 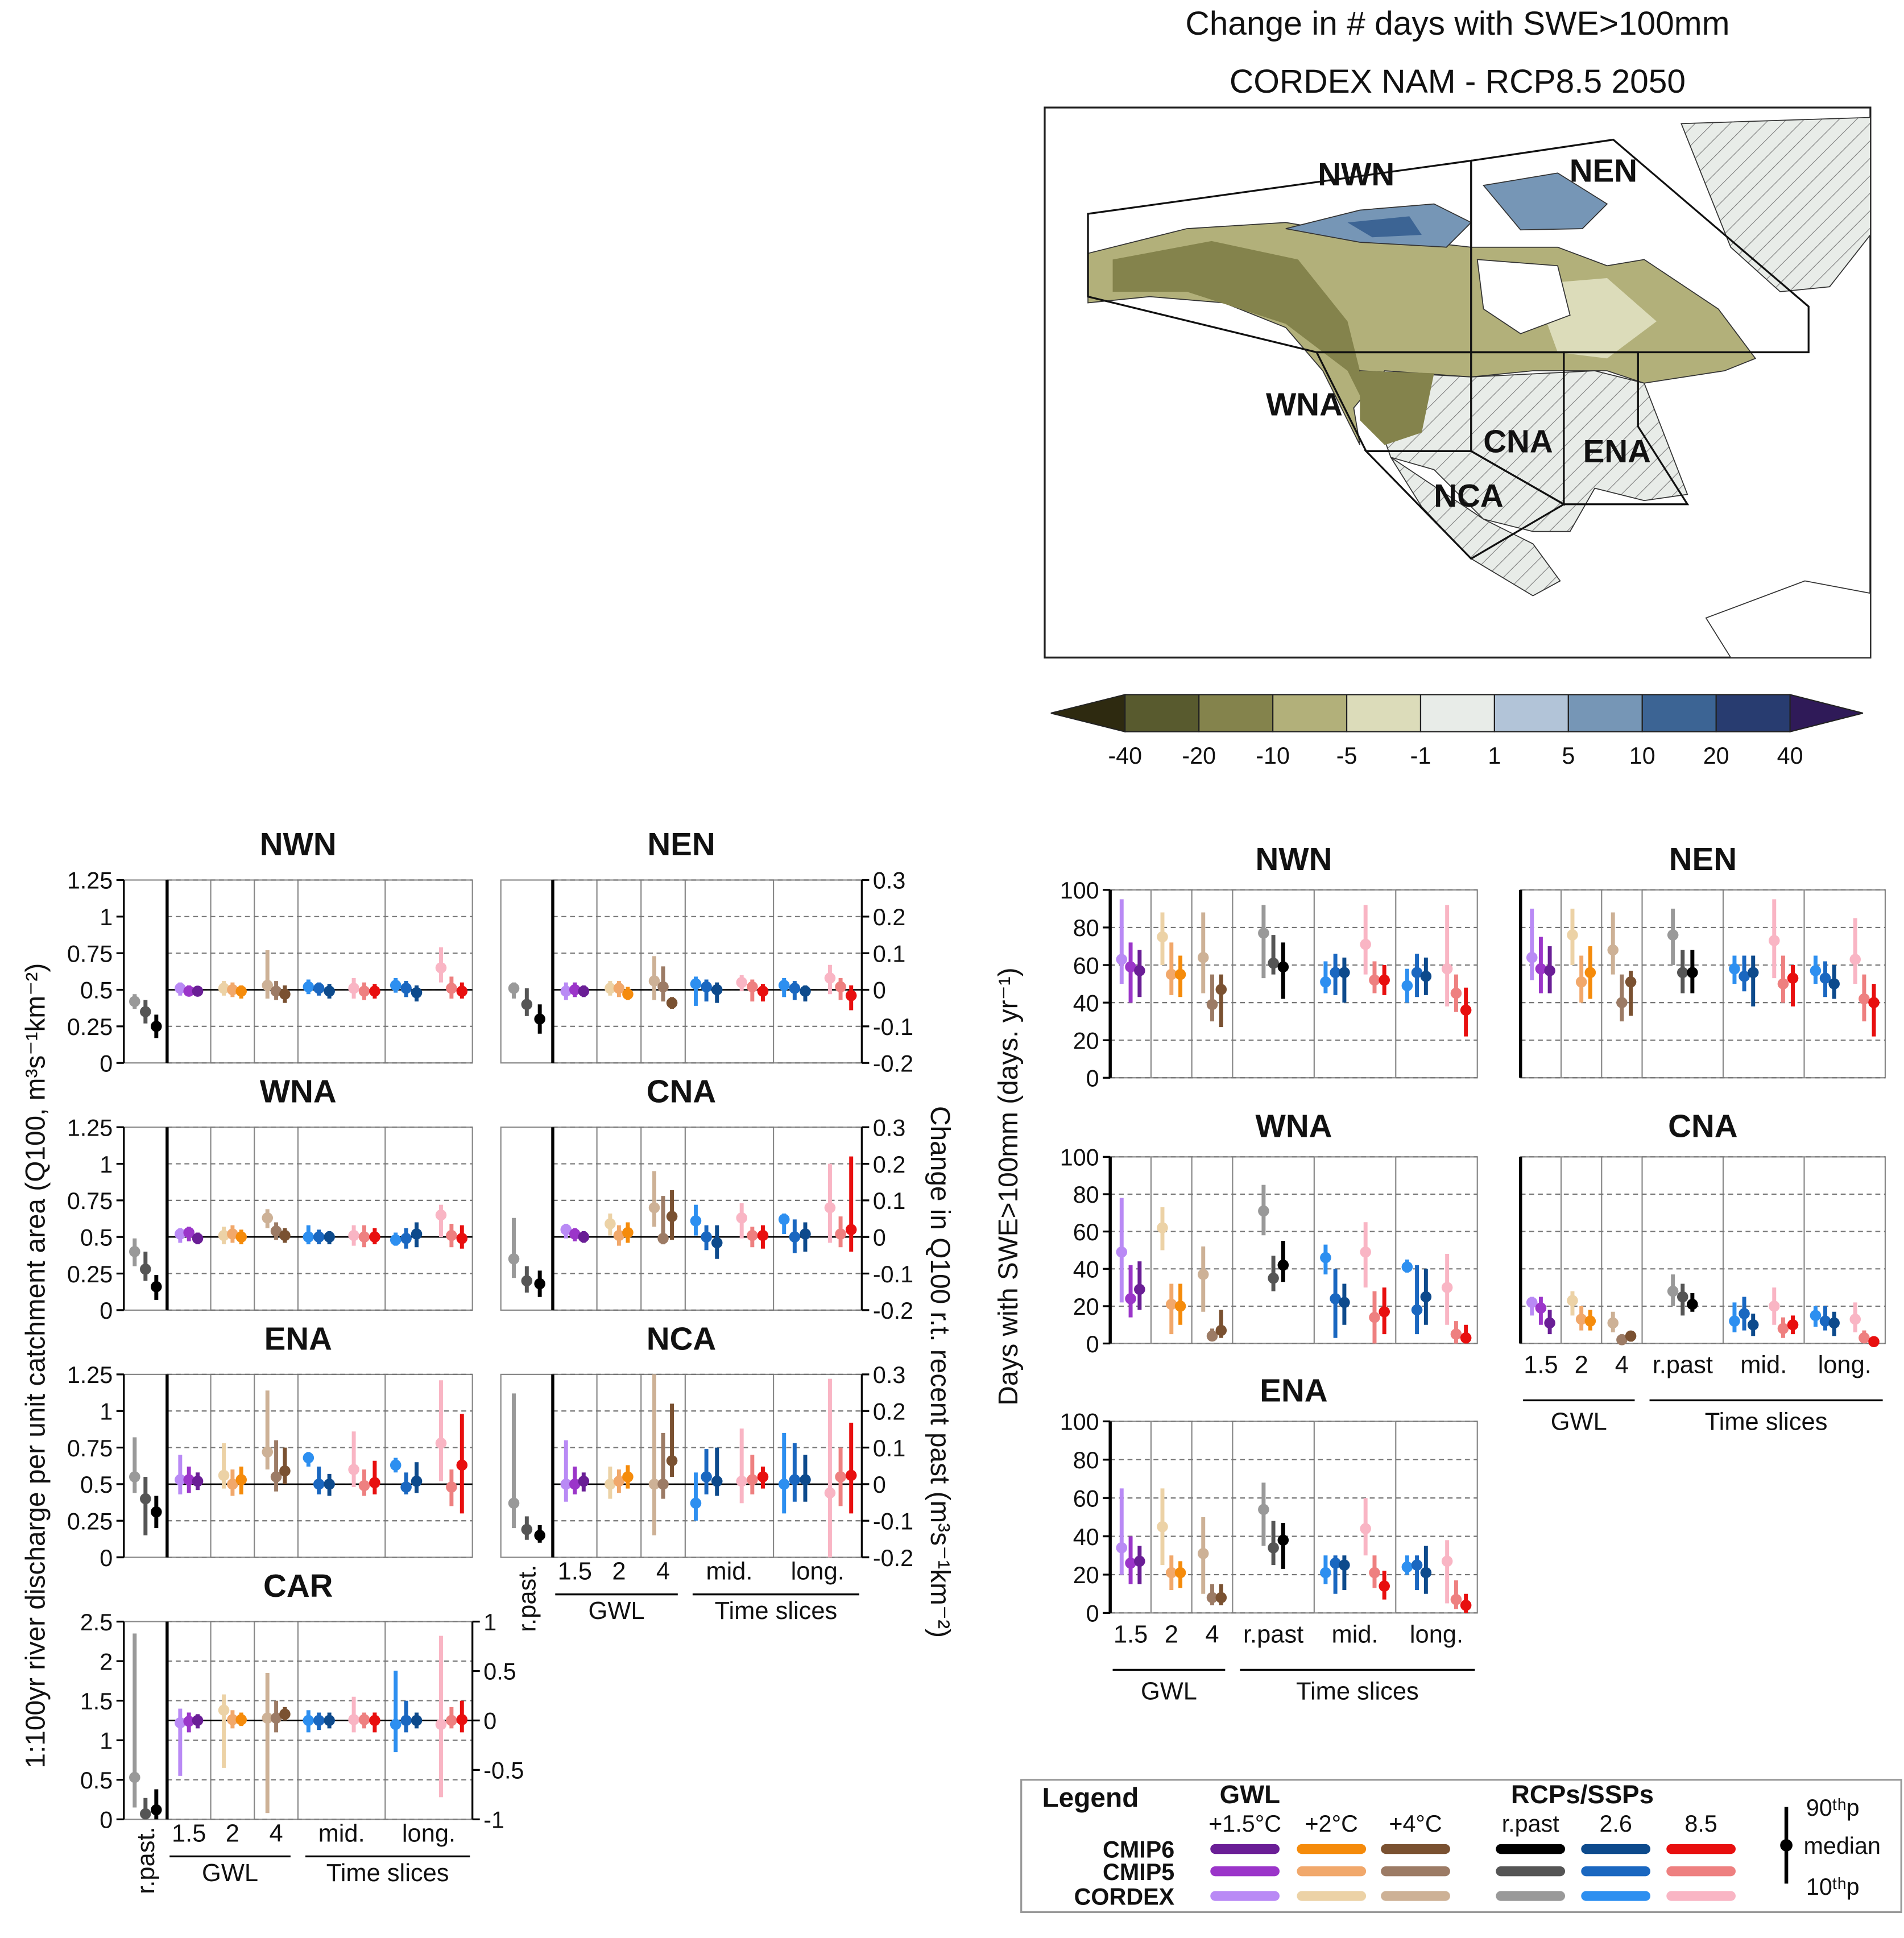 I want to click on x-group-label: 1.5, so click(x=1541, y=1365).